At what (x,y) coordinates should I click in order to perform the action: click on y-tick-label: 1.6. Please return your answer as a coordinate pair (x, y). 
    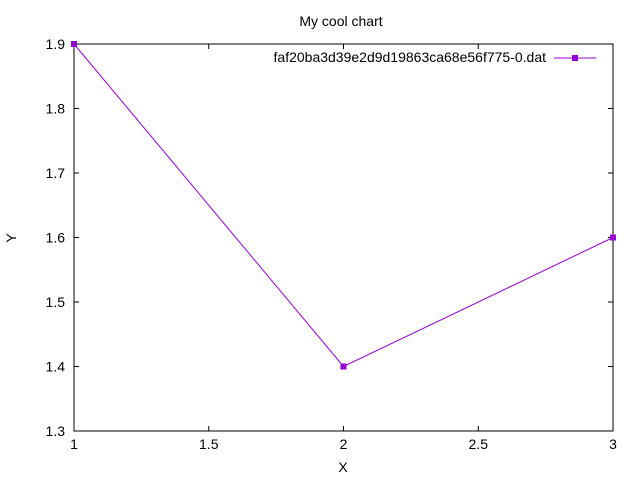
    Looking at the image, I should click on (56, 238).